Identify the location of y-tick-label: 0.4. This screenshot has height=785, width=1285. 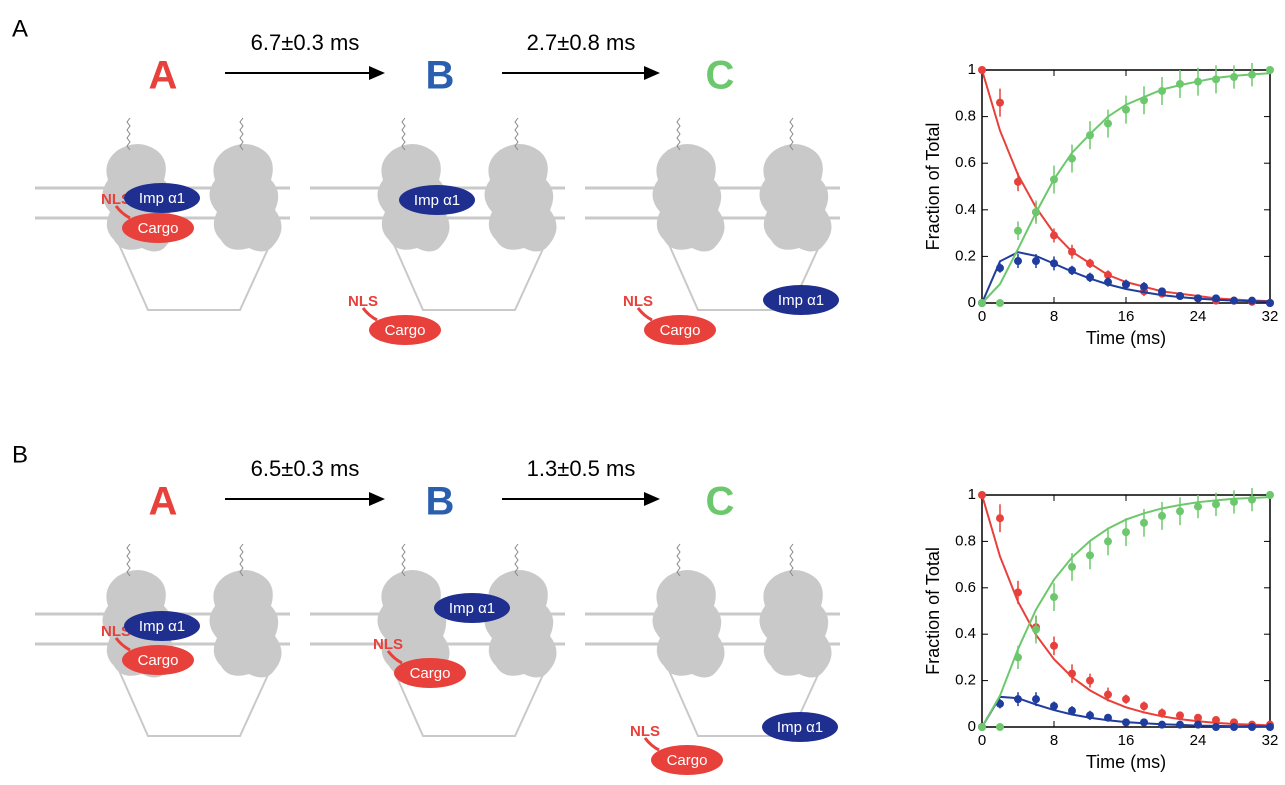
(965, 209).